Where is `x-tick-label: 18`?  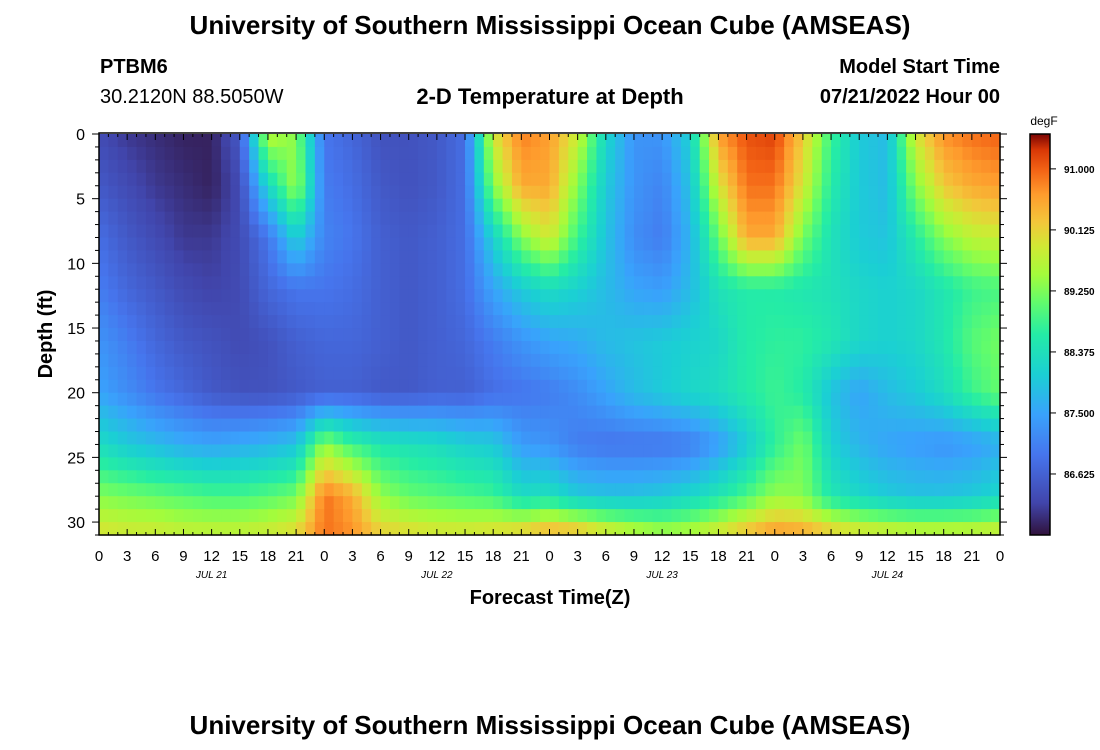
x-tick-label: 18 is located at coordinates (943, 556).